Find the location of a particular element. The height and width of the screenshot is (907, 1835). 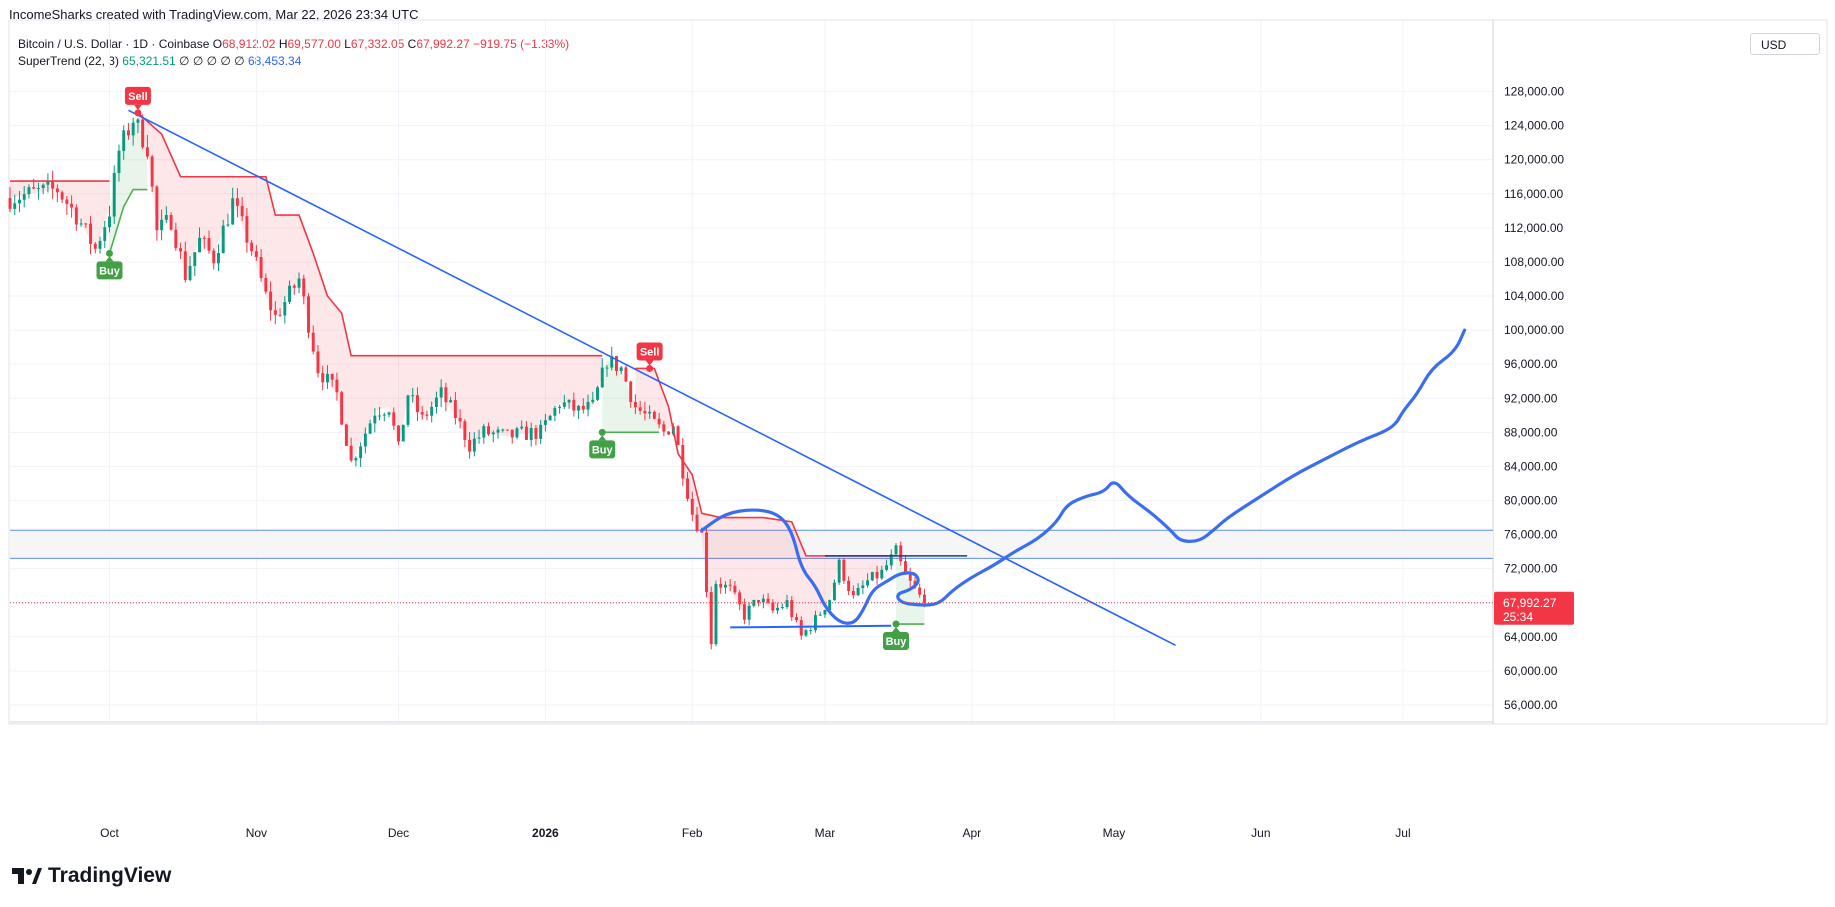

last-price-tag is located at coordinates (1534, 608).